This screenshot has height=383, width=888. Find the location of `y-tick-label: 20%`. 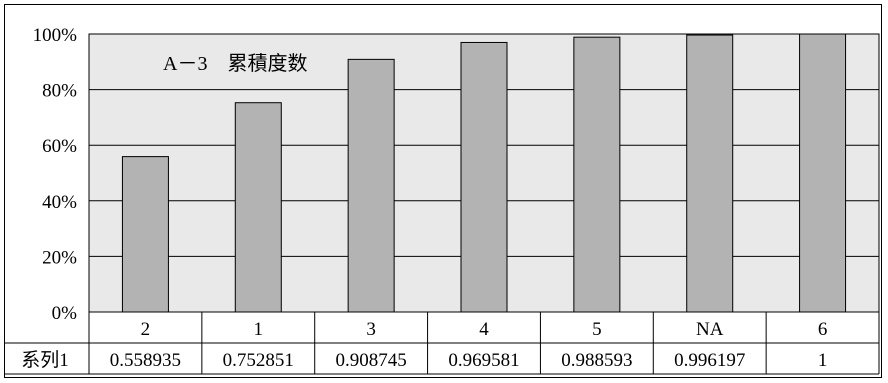

y-tick-label: 20% is located at coordinates (59, 257).